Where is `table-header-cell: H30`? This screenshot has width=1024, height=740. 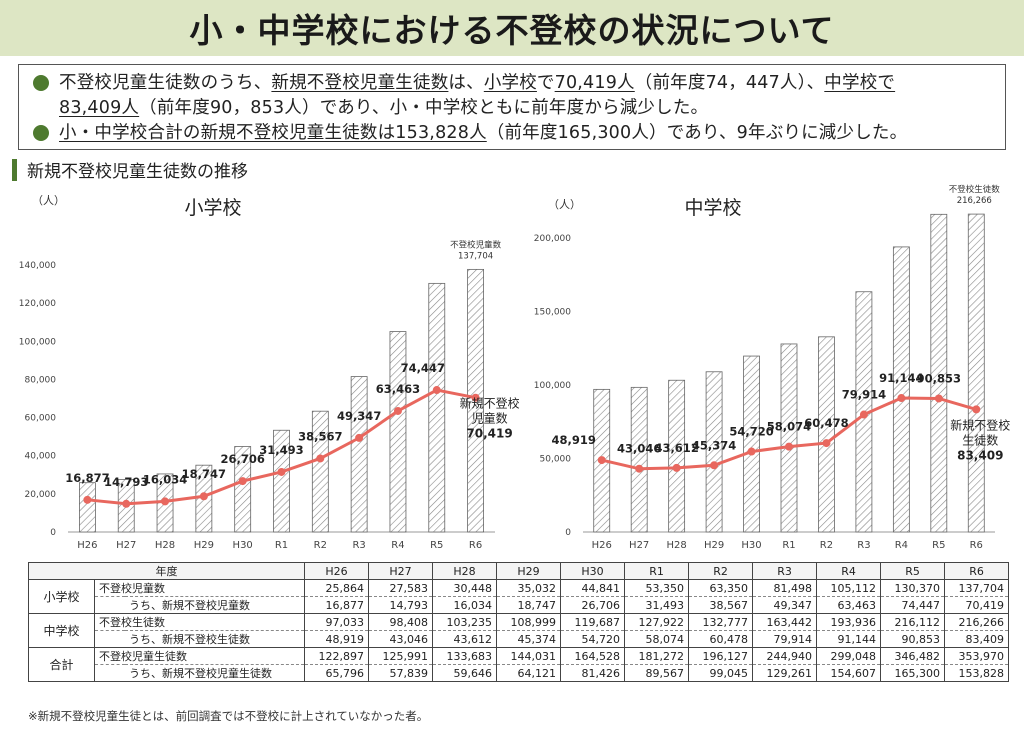
table-header-cell: H30 is located at coordinates (593, 571).